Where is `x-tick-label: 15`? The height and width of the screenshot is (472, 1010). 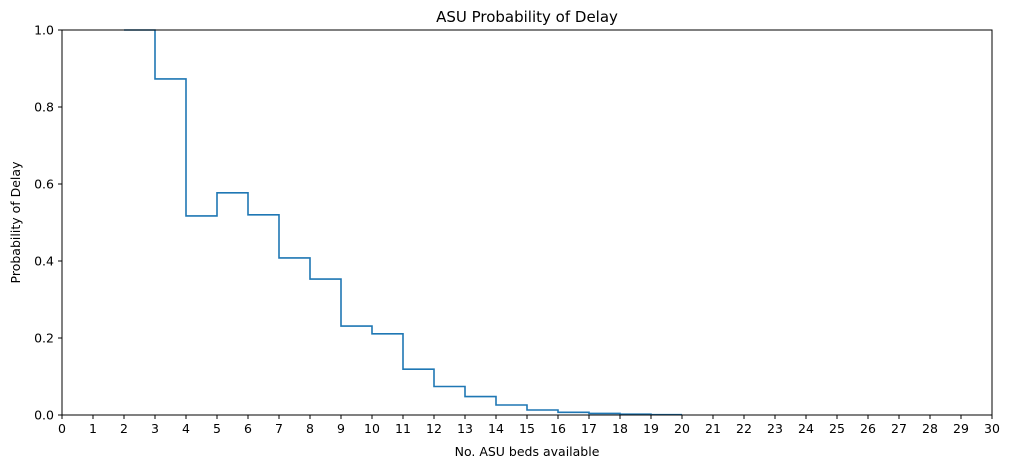
x-tick-label: 15 is located at coordinates (527, 428).